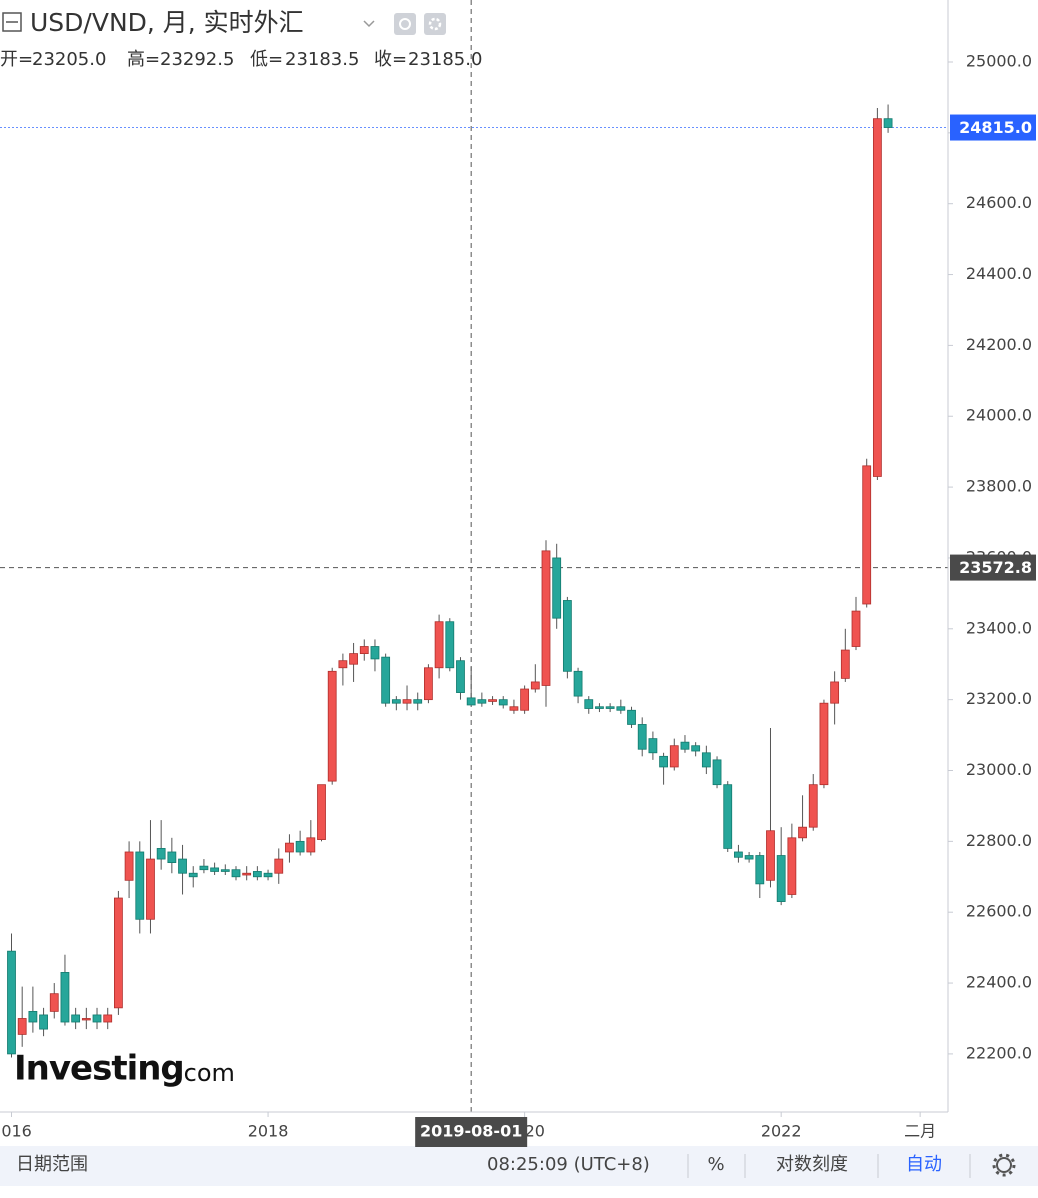 The width and height of the screenshot is (1038, 1198). I want to click on x-tick-label: 2018, so click(268, 1131).